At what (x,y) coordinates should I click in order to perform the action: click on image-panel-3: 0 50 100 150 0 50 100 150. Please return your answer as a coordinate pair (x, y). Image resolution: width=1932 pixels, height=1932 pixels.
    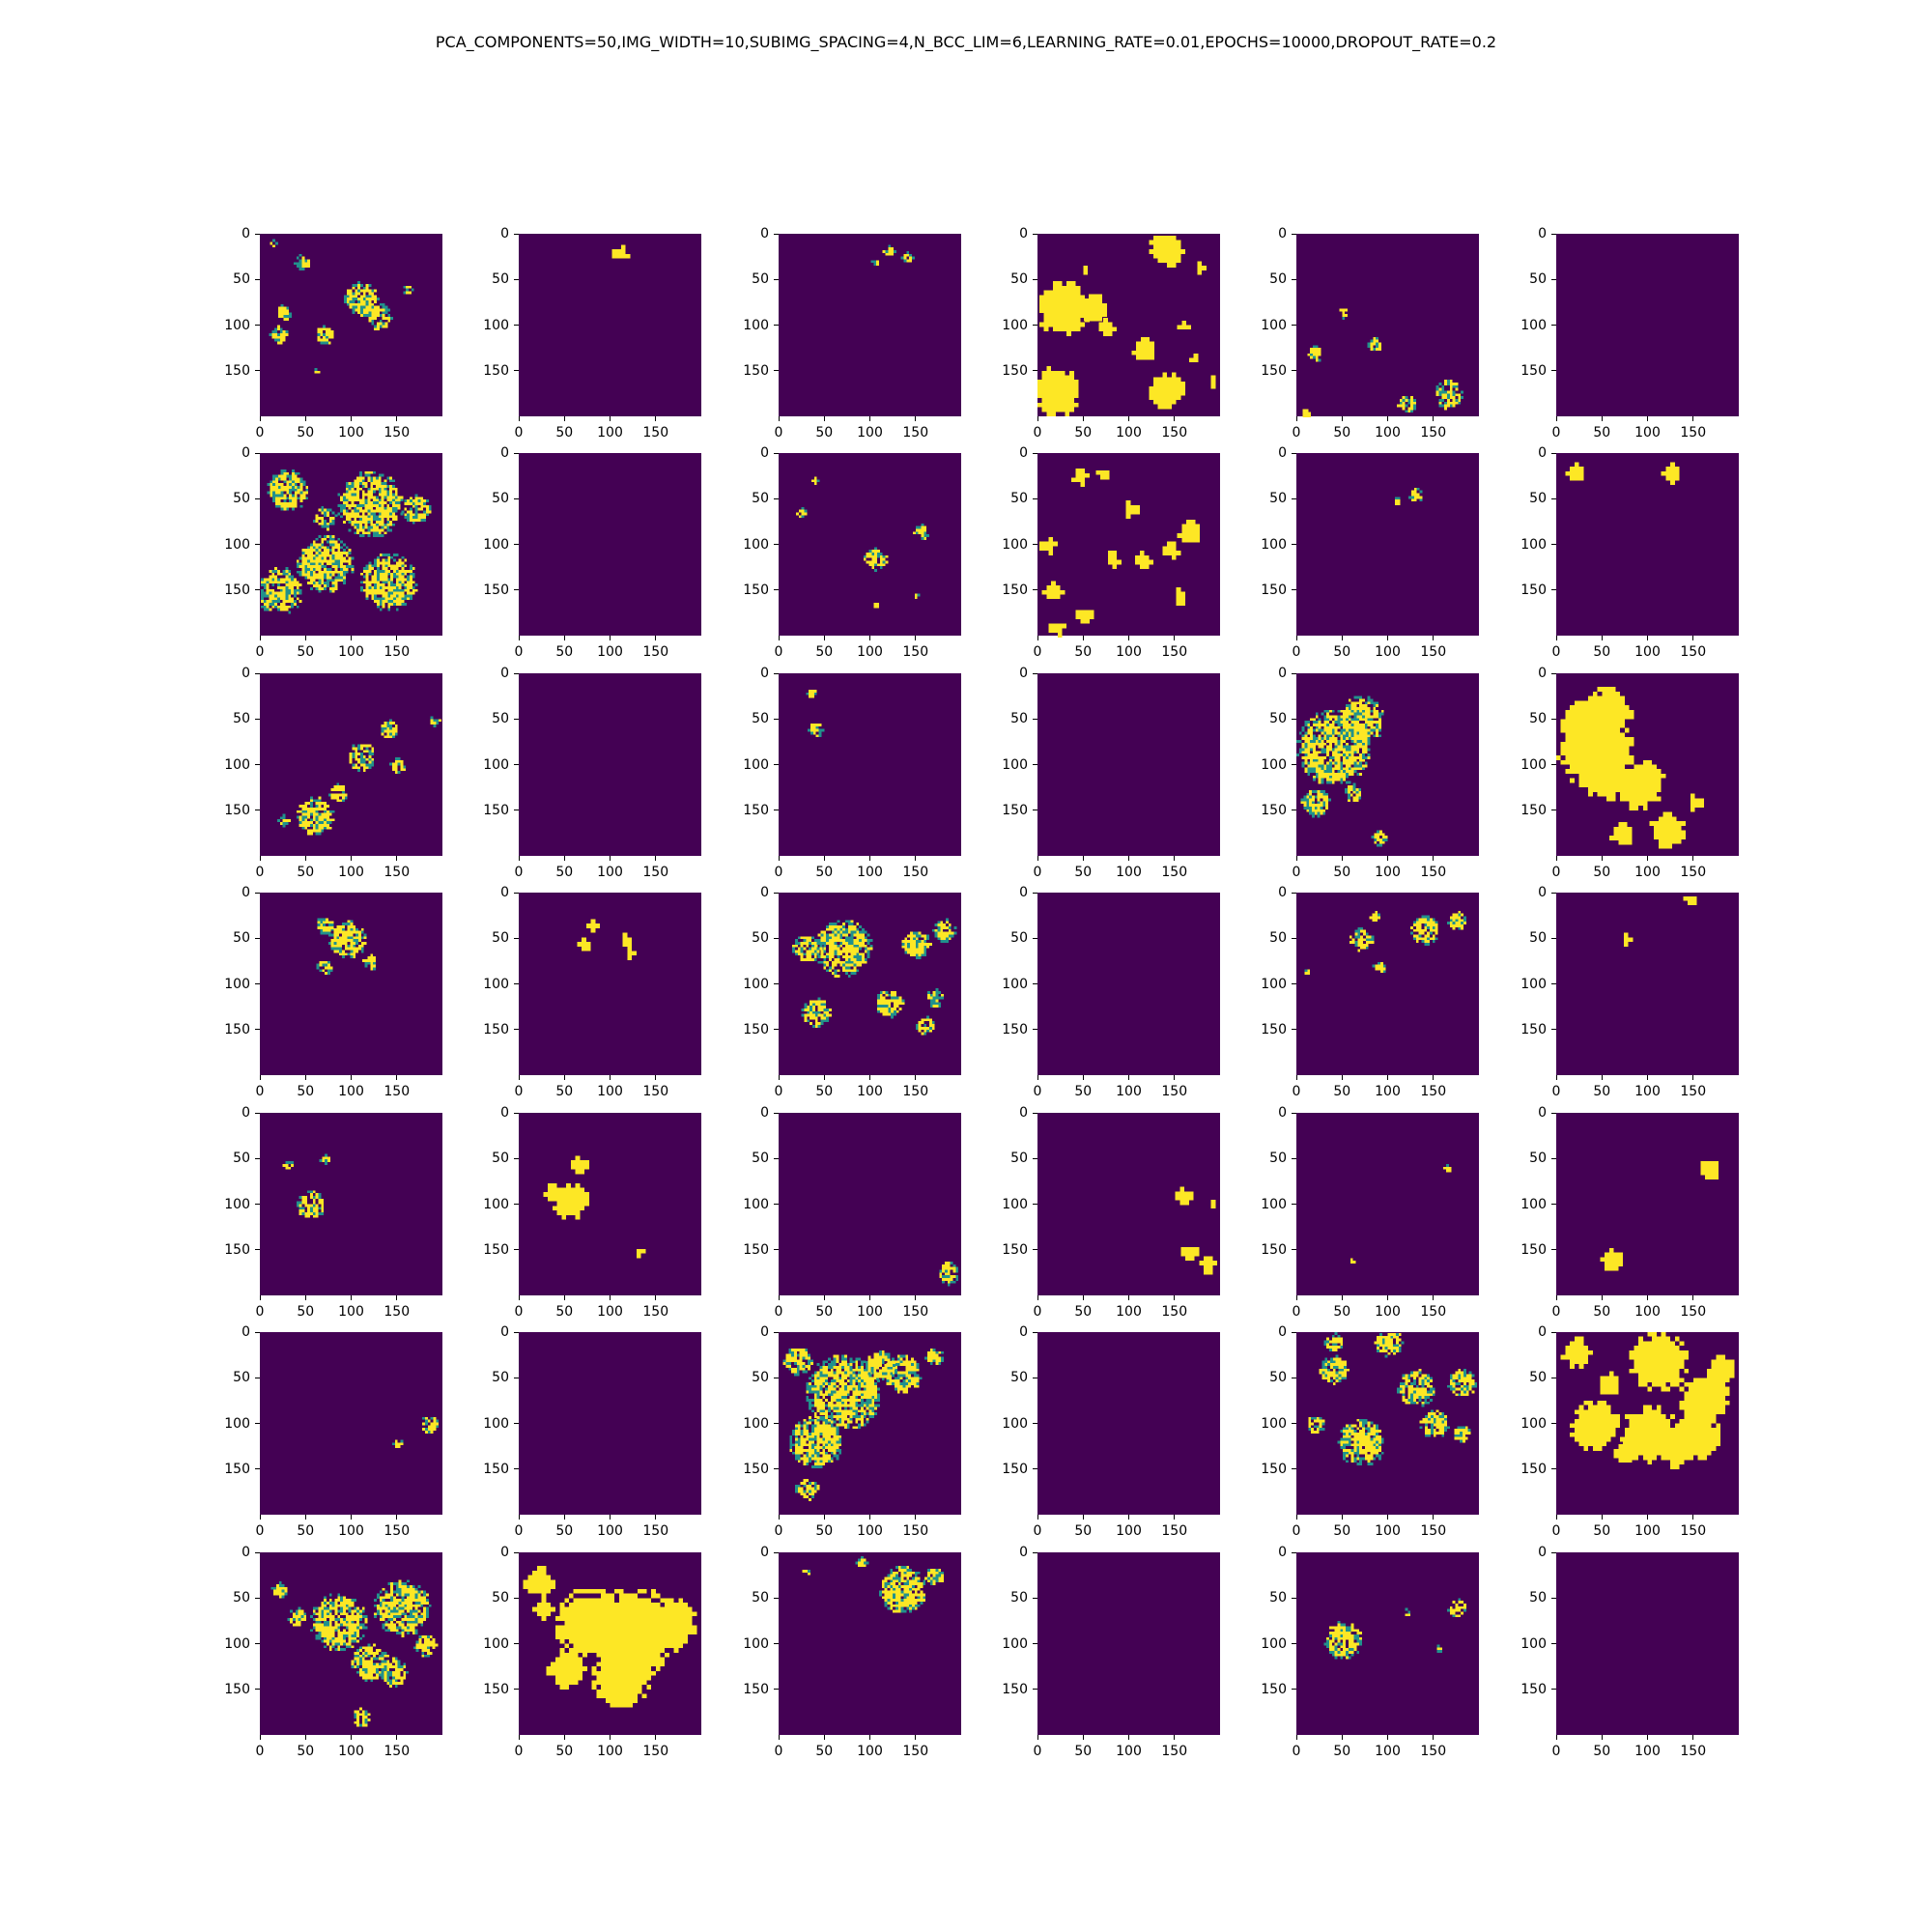
    Looking at the image, I should click on (852, 333).